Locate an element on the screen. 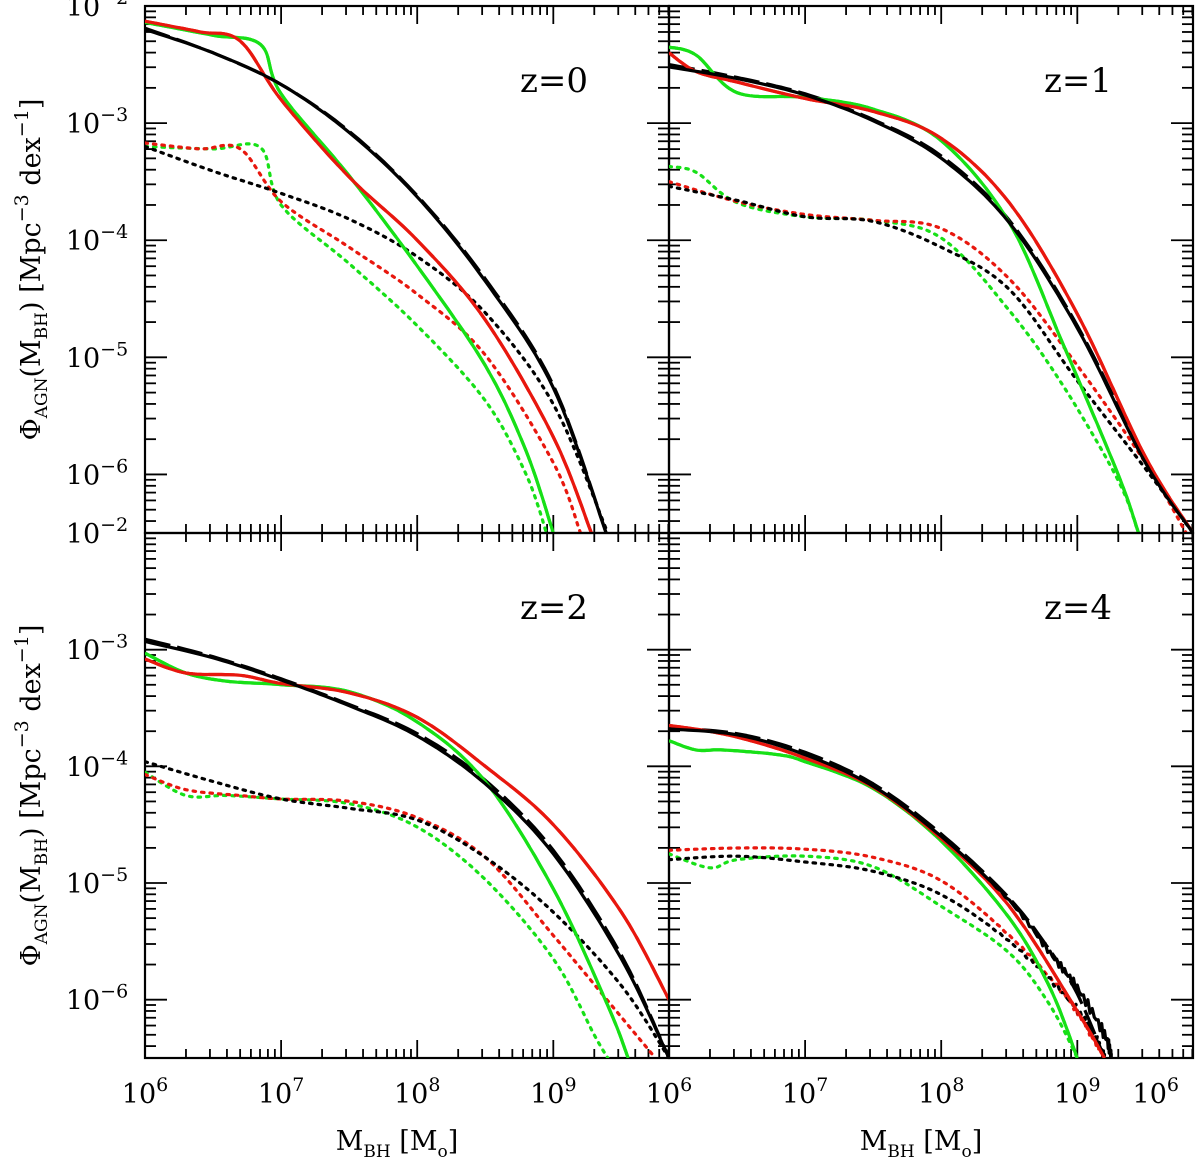 This screenshot has height=1168, width=1200. panel-redshift-label: z=1 is located at coordinates (1078, 81).